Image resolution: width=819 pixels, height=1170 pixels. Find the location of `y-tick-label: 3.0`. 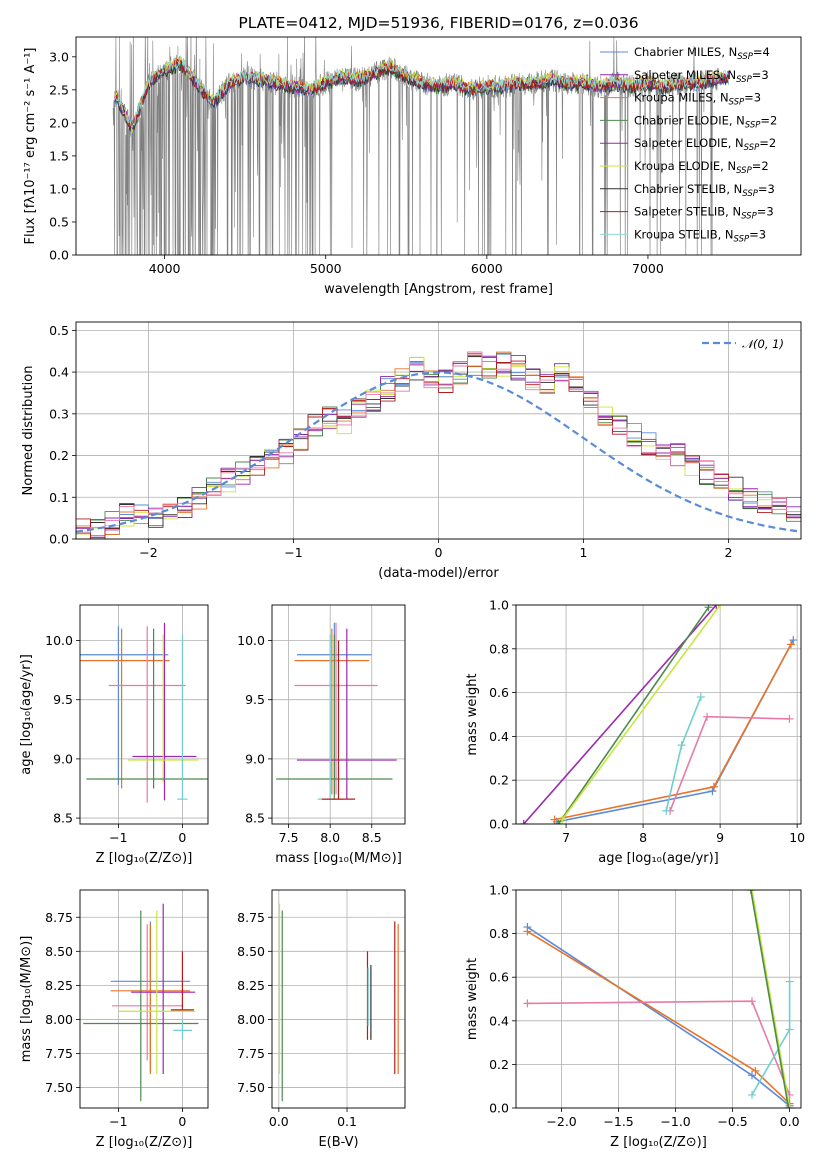

y-tick-label: 3.0 is located at coordinates (59, 56).